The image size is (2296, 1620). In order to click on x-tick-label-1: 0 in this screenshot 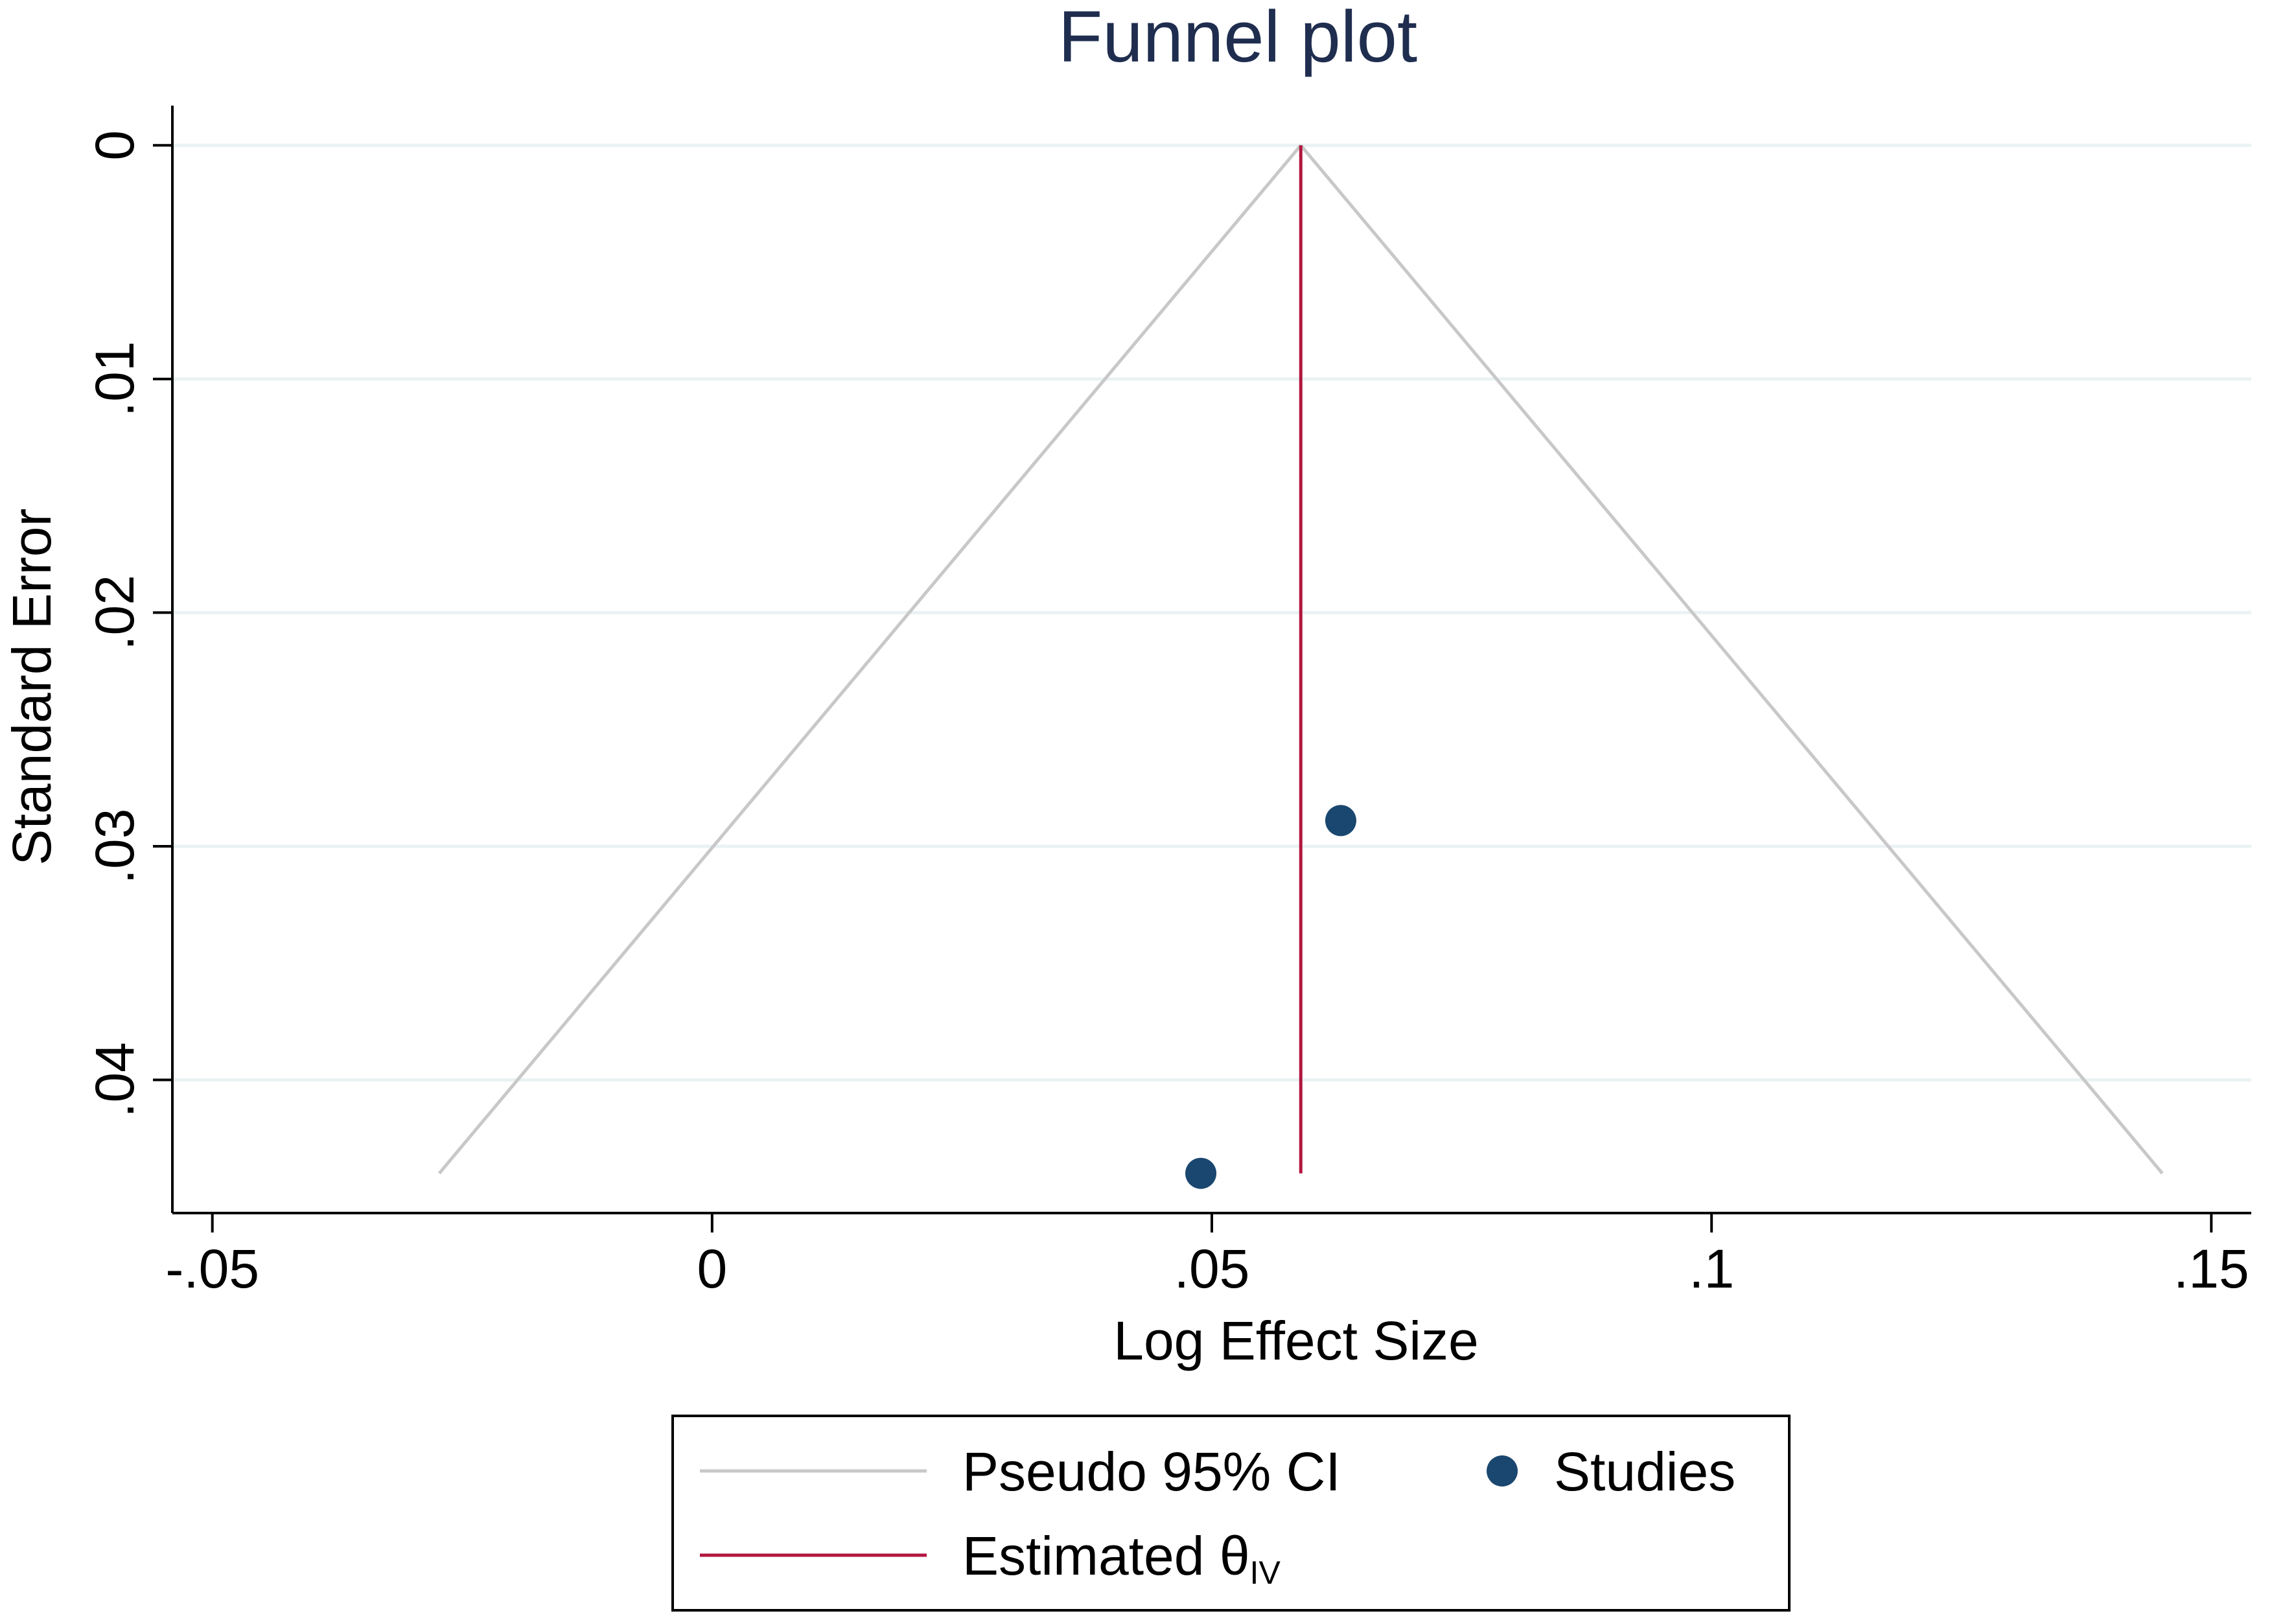, I will do `click(712, 1268)`.